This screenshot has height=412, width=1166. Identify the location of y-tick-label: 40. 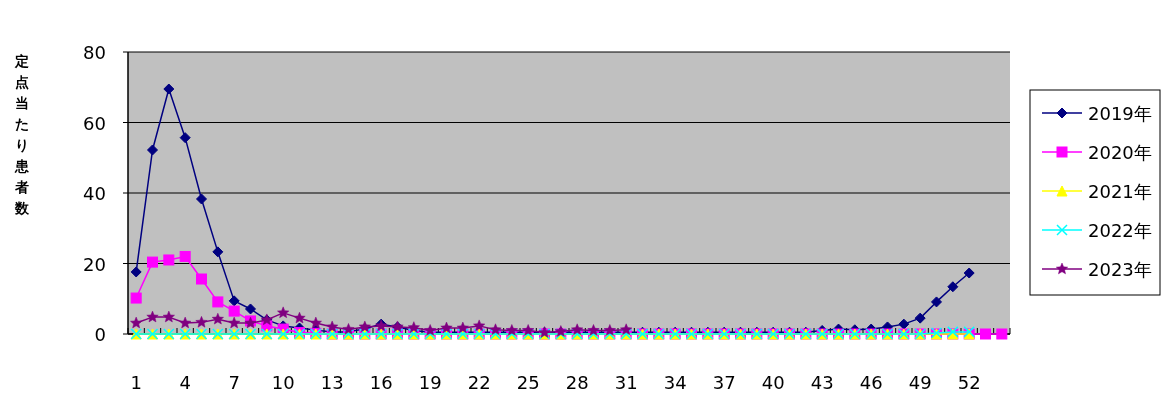
(94, 193).